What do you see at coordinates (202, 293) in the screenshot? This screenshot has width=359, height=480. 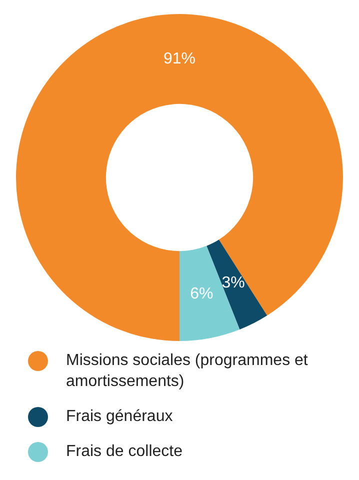 I see `data-label: 6%` at bounding box center [202, 293].